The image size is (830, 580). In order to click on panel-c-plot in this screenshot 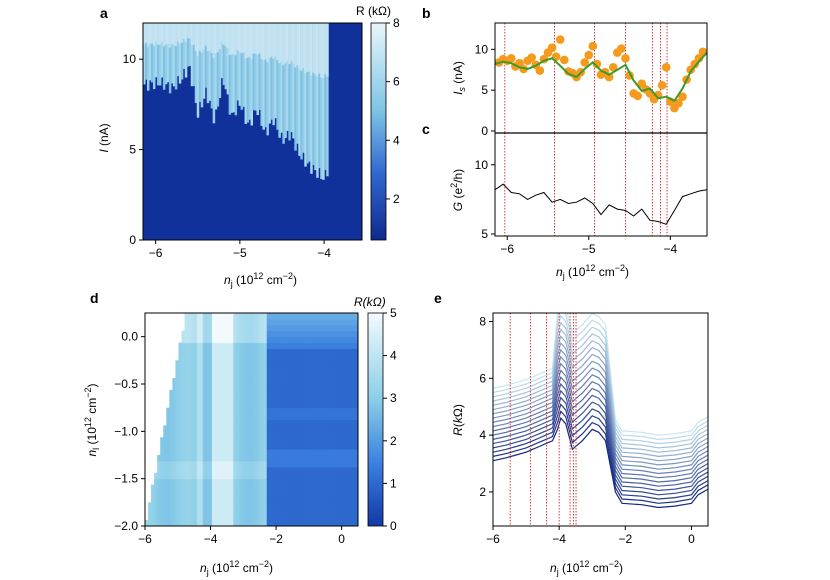, I will do `click(601, 184)`.